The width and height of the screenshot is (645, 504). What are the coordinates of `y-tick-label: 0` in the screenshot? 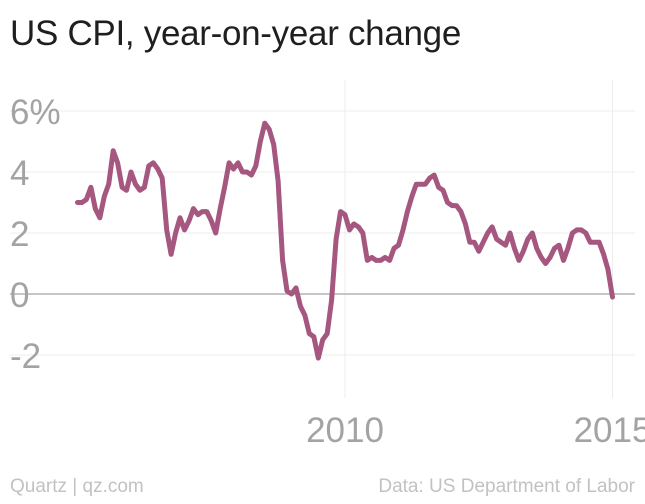 It's located at (19, 295).